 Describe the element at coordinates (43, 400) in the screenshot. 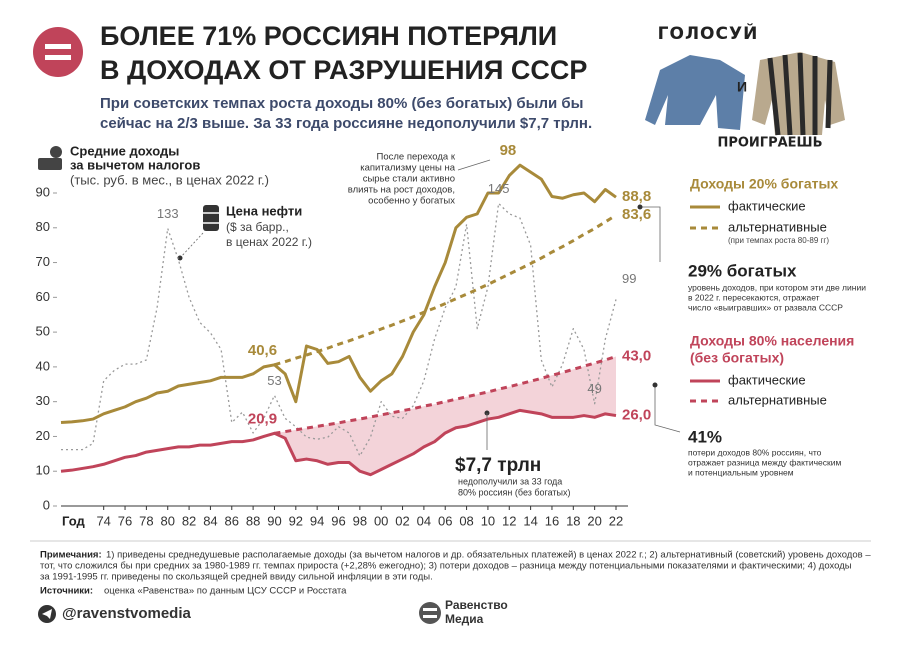

I see `y-tick-label: 30` at that location.